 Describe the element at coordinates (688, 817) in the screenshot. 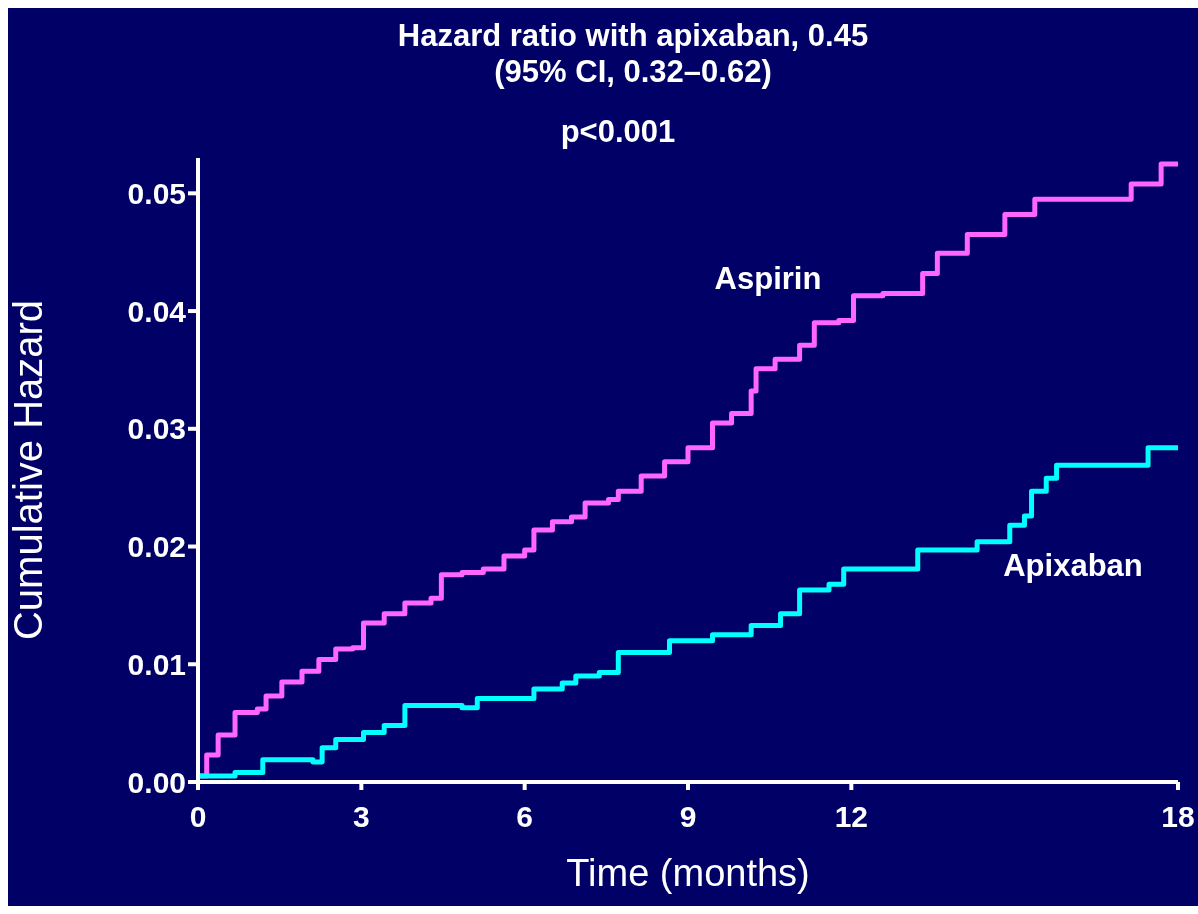

I see `x-tick-label: 9` at that location.